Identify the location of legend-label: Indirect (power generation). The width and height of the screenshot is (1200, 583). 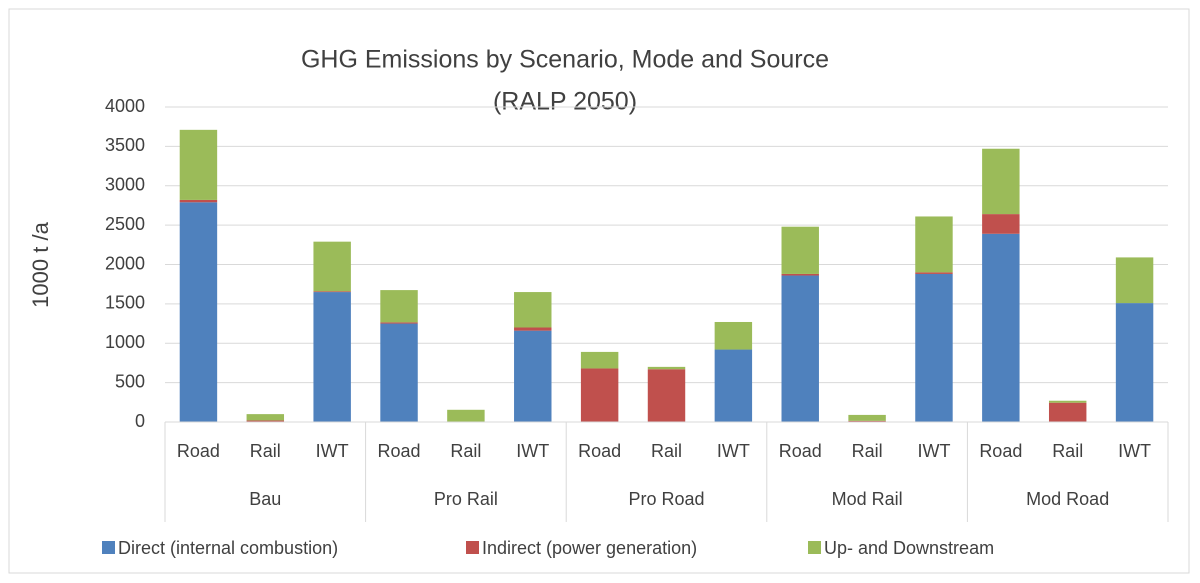
(589, 548).